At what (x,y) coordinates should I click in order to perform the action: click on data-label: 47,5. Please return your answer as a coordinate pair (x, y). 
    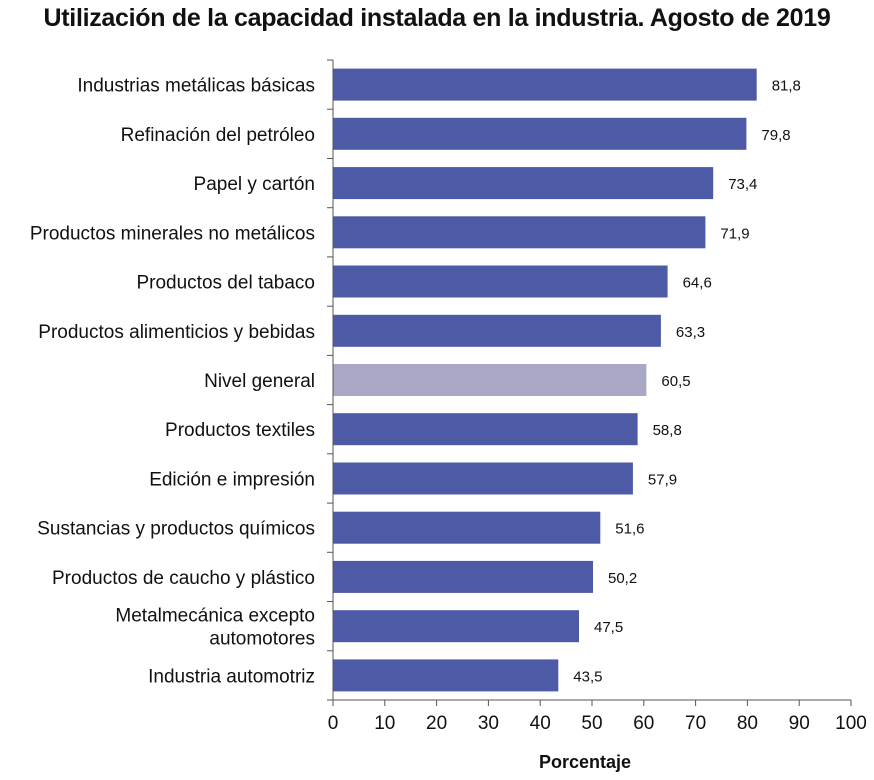
    Looking at the image, I should click on (608, 627).